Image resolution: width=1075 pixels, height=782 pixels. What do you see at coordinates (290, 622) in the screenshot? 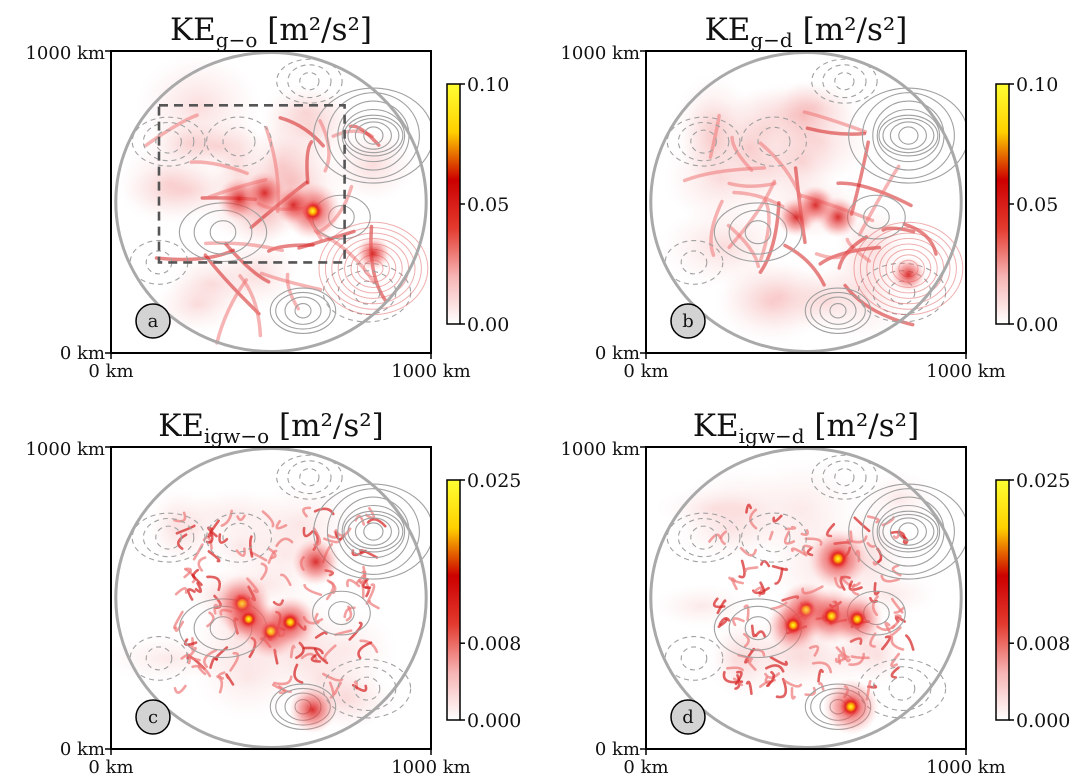
I see `hotspot-core` at bounding box center [290, 622].